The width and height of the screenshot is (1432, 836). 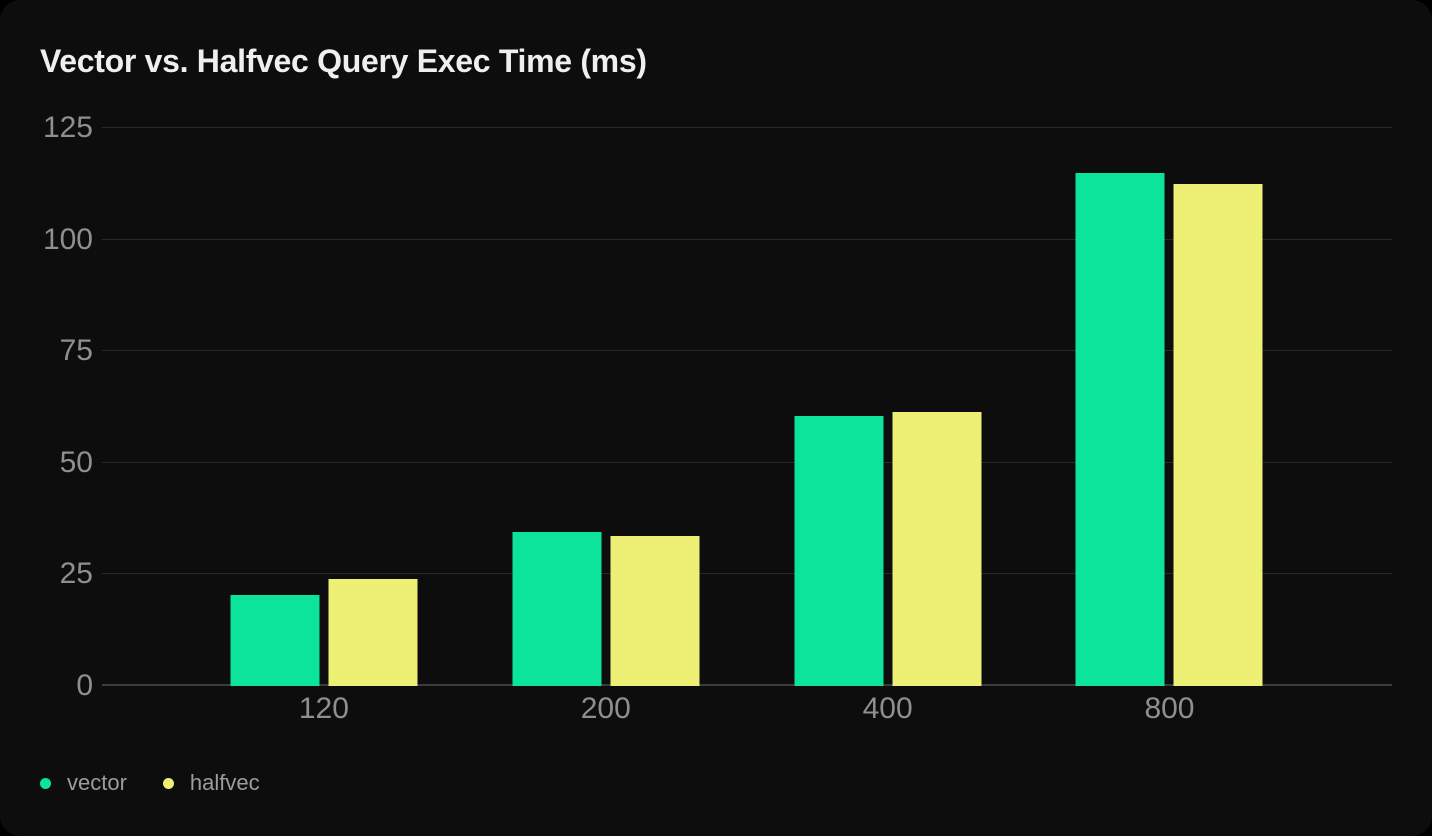 I want to click on legend-item-halfvec: halfvec, so click(x=211, y=783).